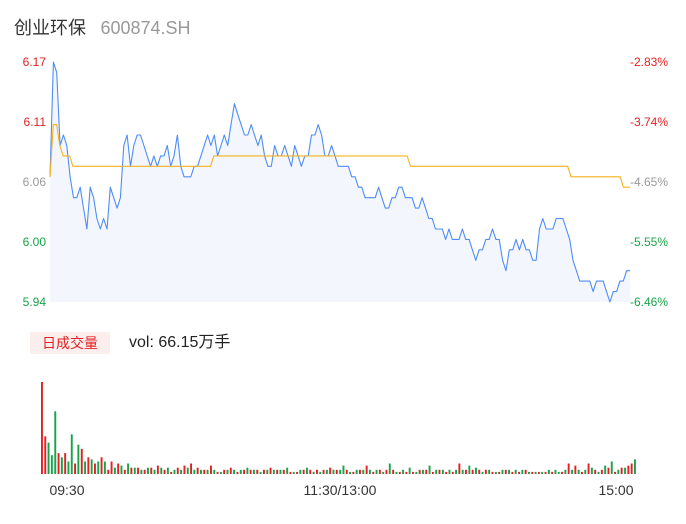 The image size is (686, 524). Describe the element at coordinates (180, 342) in the screenshot. I see `volume-readout: vol: 66.15万手` at that location.